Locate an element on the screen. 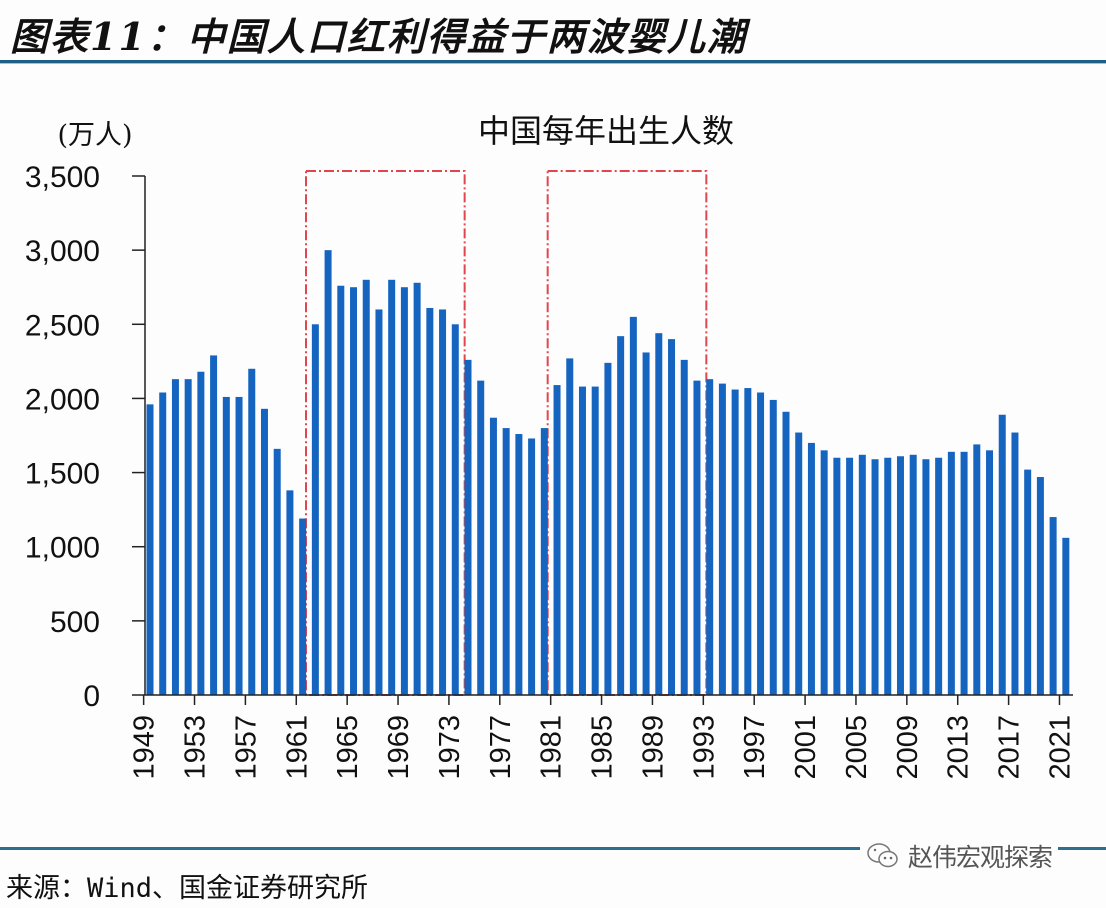 This screenshot has height=908, width=1106. bar-1988 is located at coordinates (646, 523).